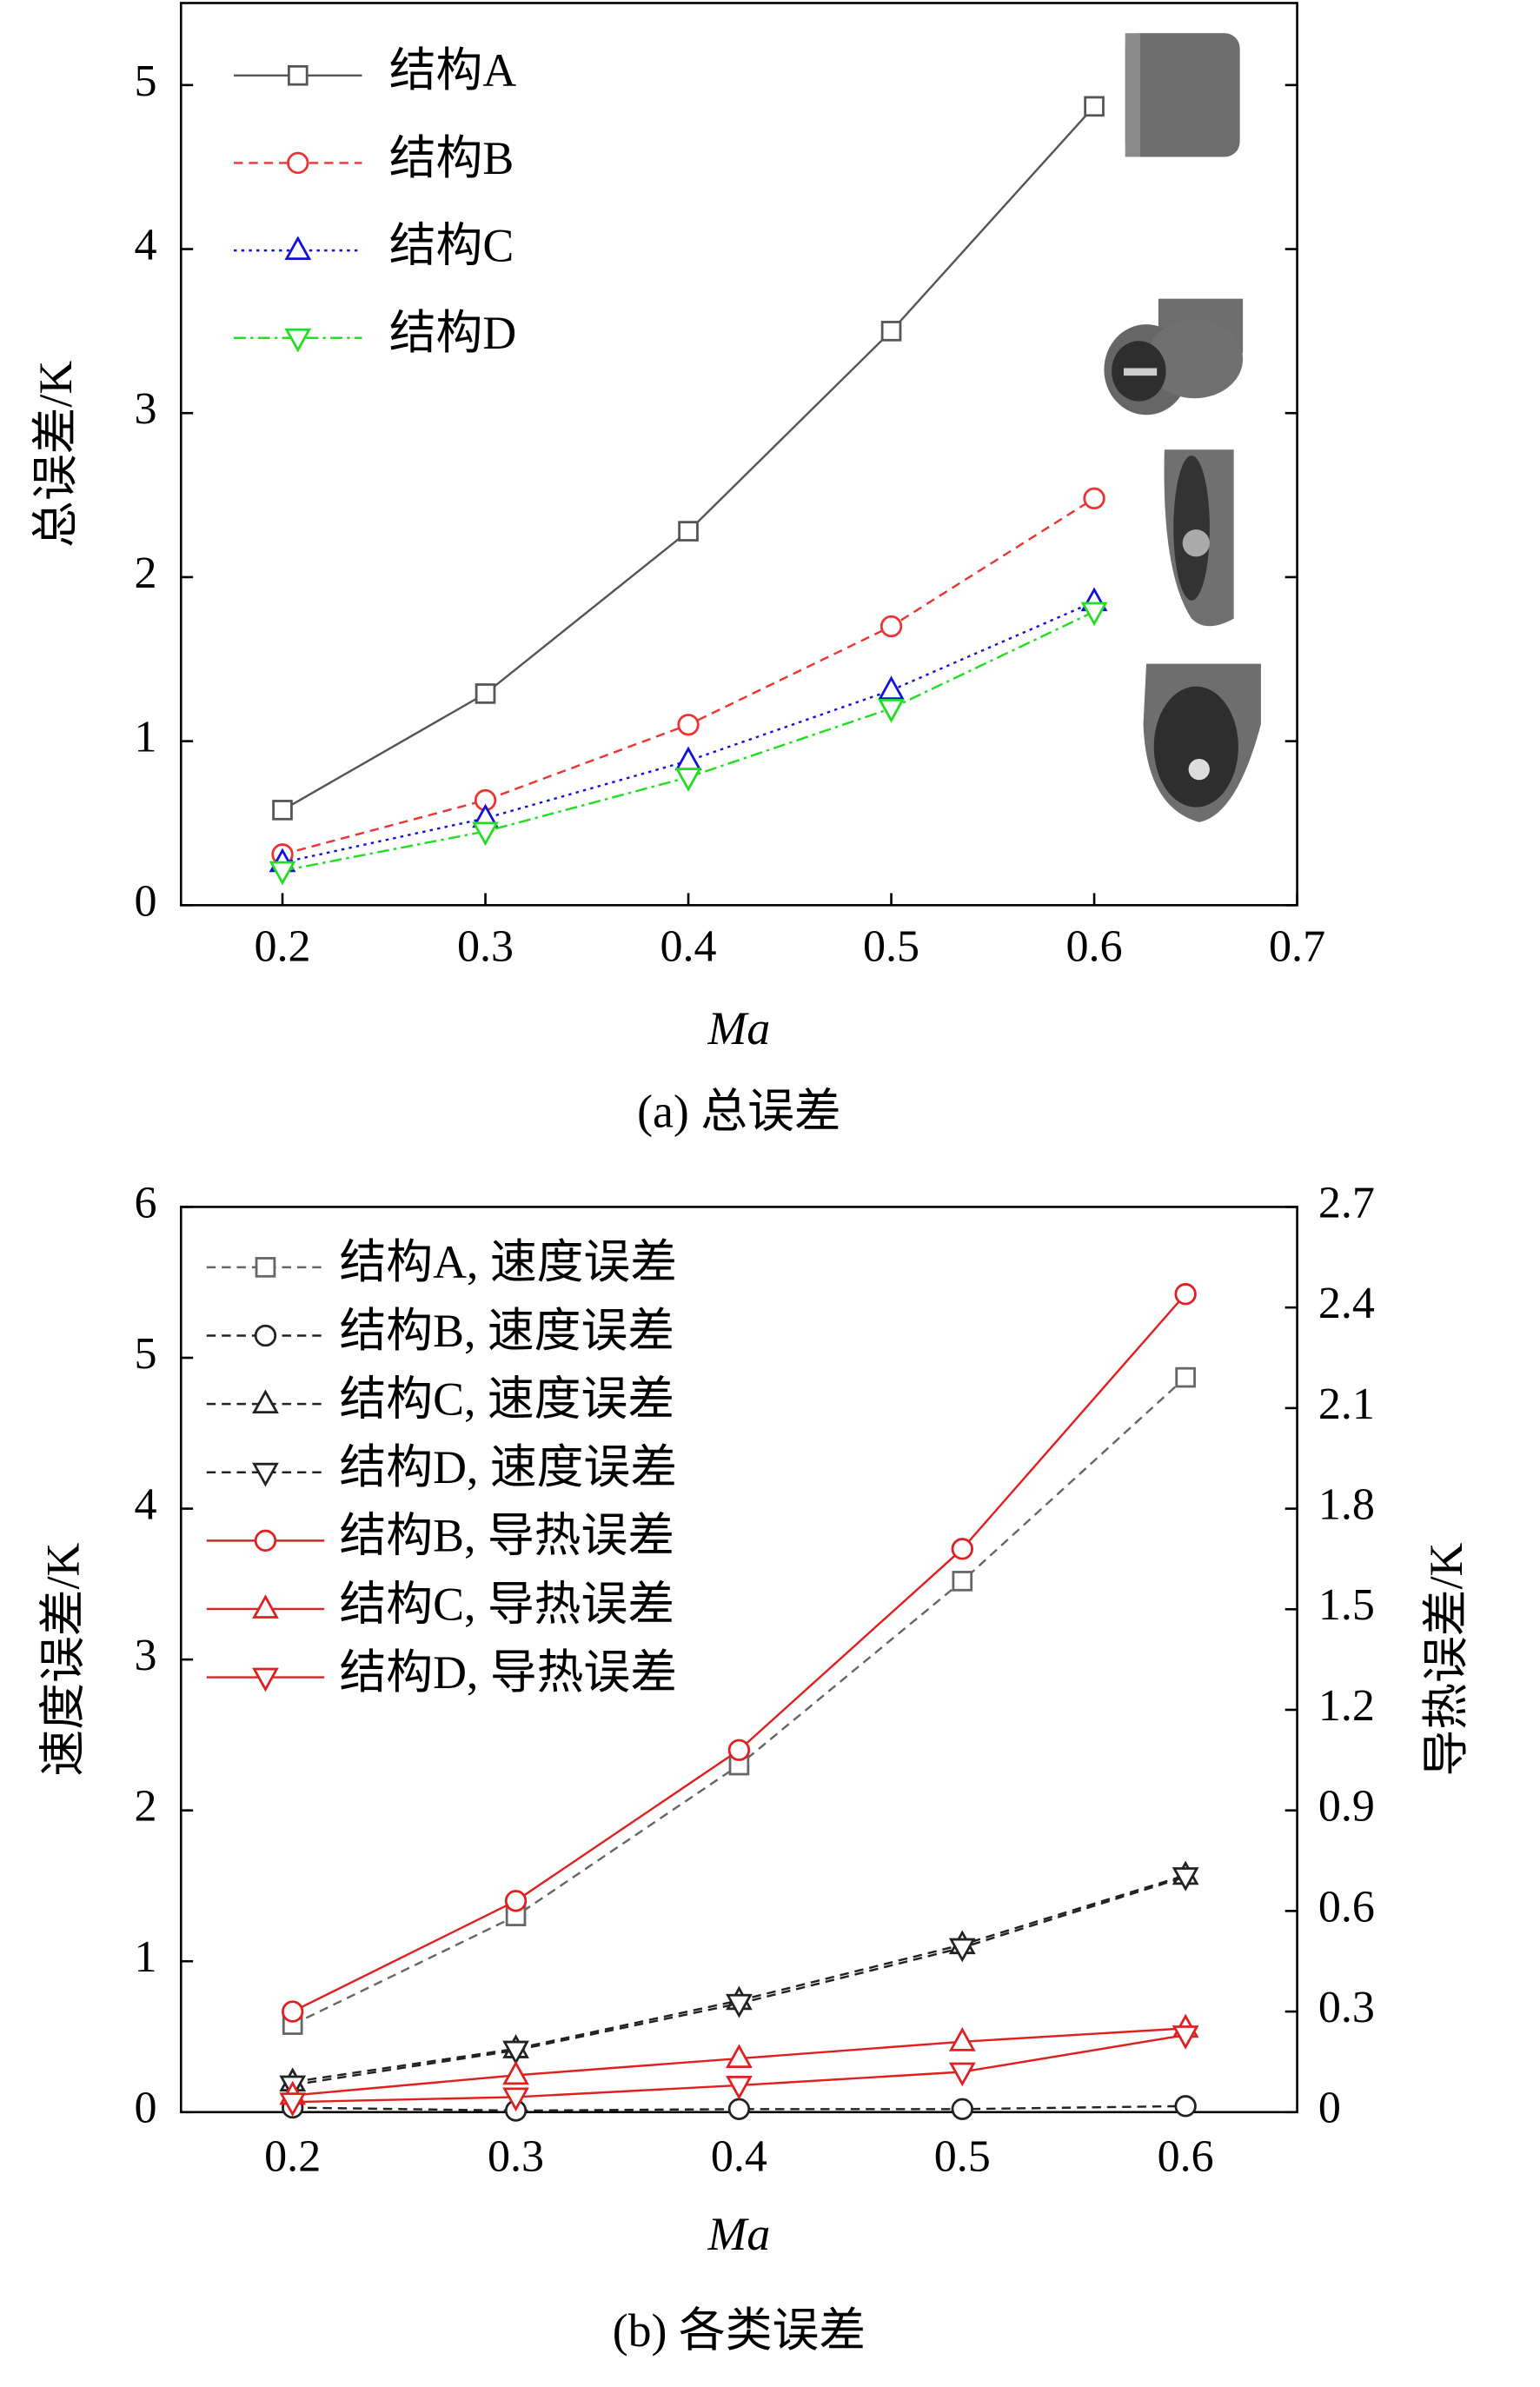 This screenshot has height=2387, width=1540. What do you see at coordinates (1140, 372) in the screenshot?
I see `structure-b-probe` at bounding box center [1140, 372].